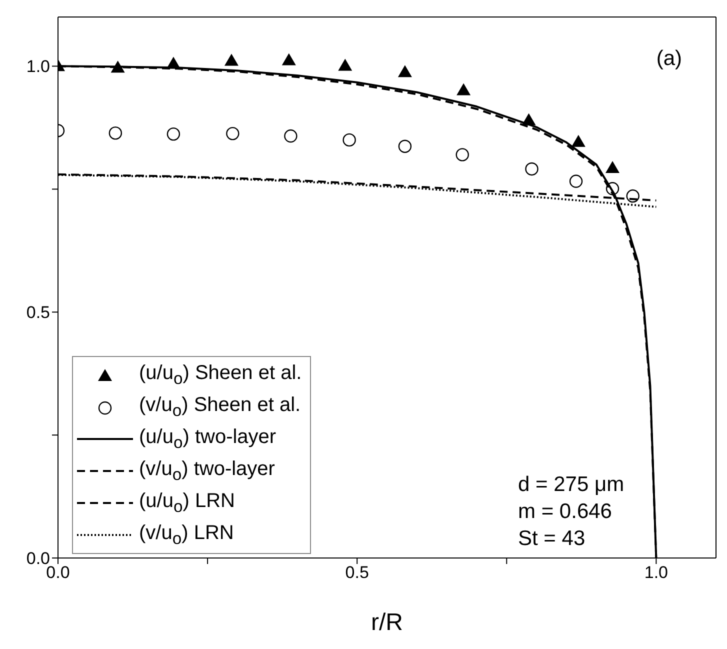 This screenshot has width=727, height=649. Describe the element at coordinates (357, 572) in the screenshot. I see `x-tick-label: 0.5` at that location.